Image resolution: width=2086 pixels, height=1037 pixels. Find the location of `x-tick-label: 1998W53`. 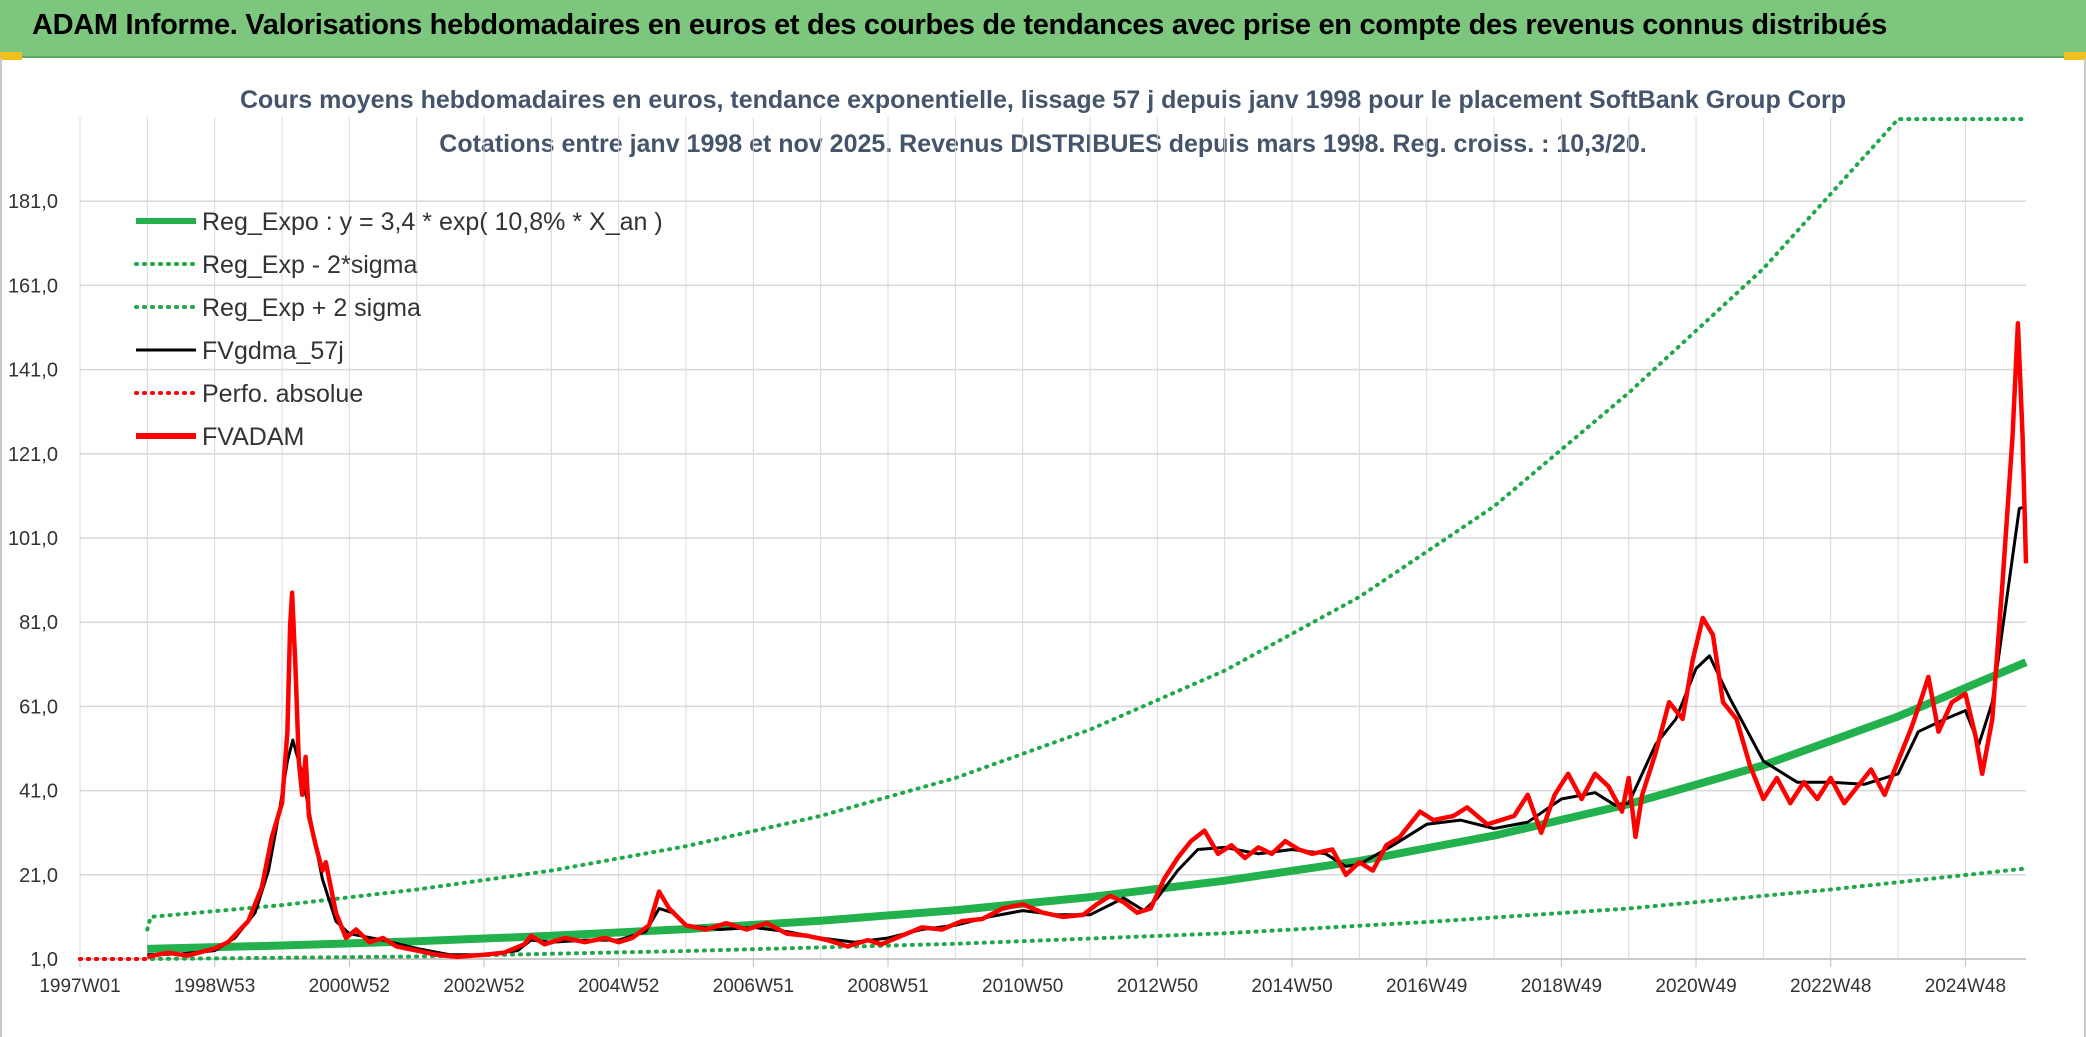

x-tick-label: 1998W53 is located at coordinates (214, 986).